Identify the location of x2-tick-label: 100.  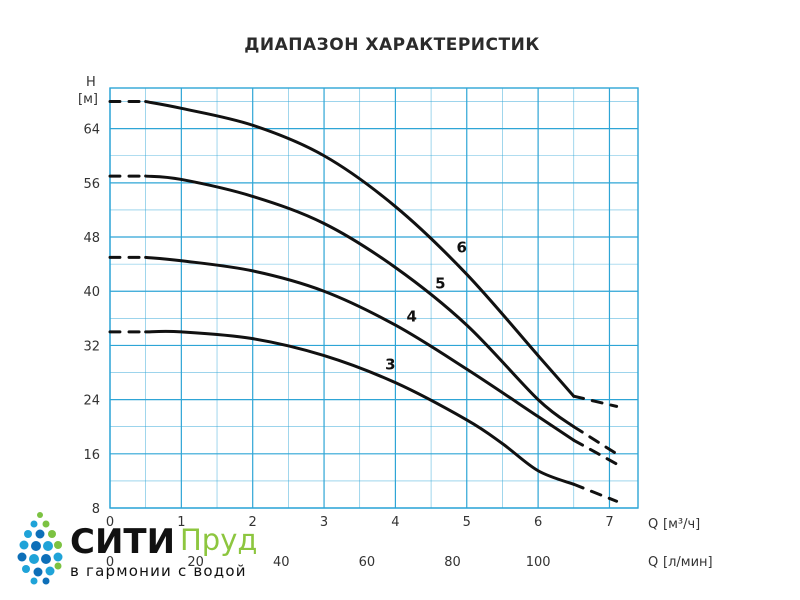
(538, 562).